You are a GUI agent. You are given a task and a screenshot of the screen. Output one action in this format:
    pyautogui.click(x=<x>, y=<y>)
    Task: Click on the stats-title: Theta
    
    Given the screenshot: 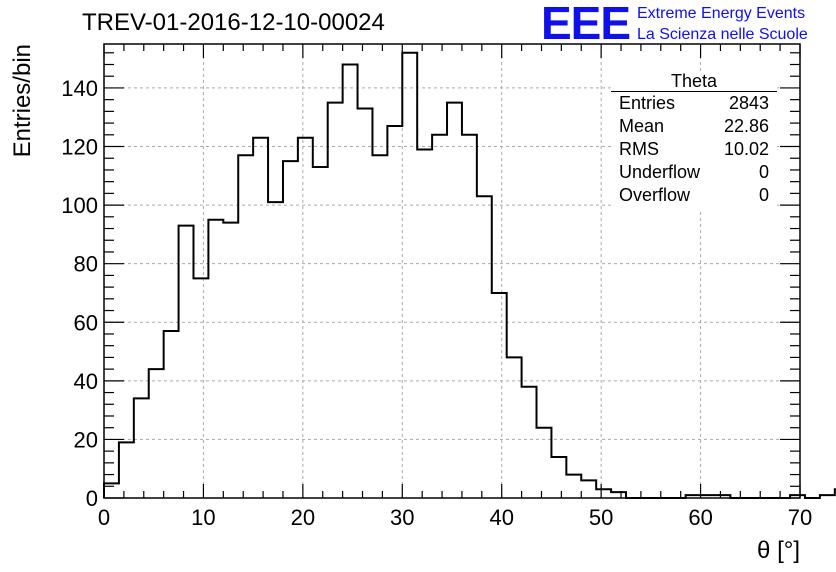 What is the action you would take?
    pyautogui.click(x=694, y=81)
    